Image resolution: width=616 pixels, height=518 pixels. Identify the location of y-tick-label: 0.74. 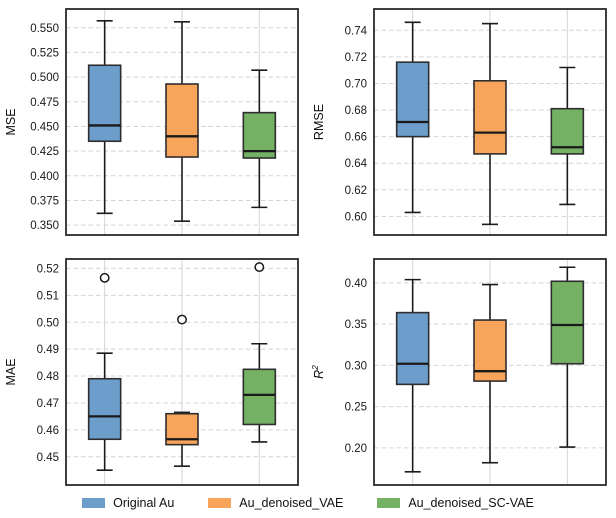
(356, 31).